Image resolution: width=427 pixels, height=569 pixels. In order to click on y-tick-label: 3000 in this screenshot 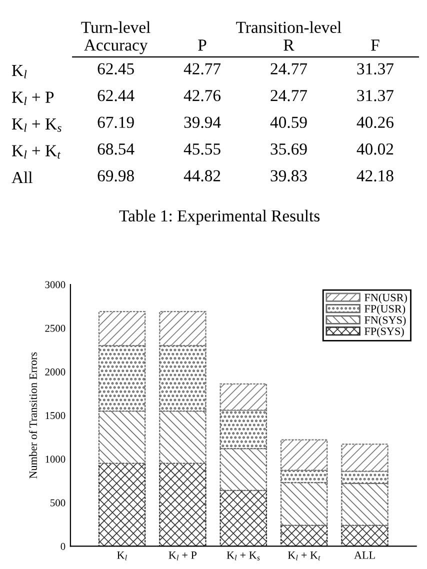, I will do `click(55, 284)`.